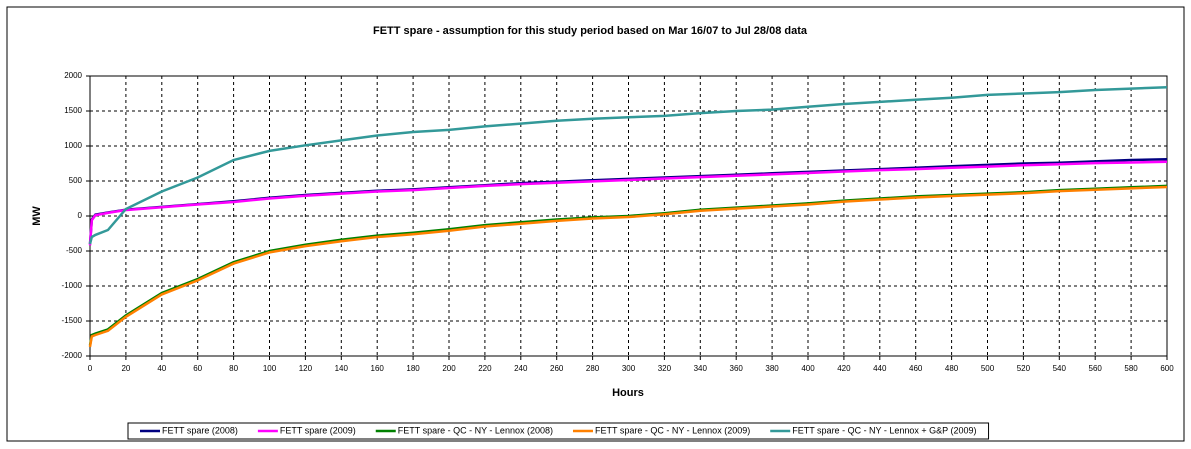 The image size is (1191, 449). Describe the element at coordinates (558, 431) in the screenshot. I see `legend-box` at that location.